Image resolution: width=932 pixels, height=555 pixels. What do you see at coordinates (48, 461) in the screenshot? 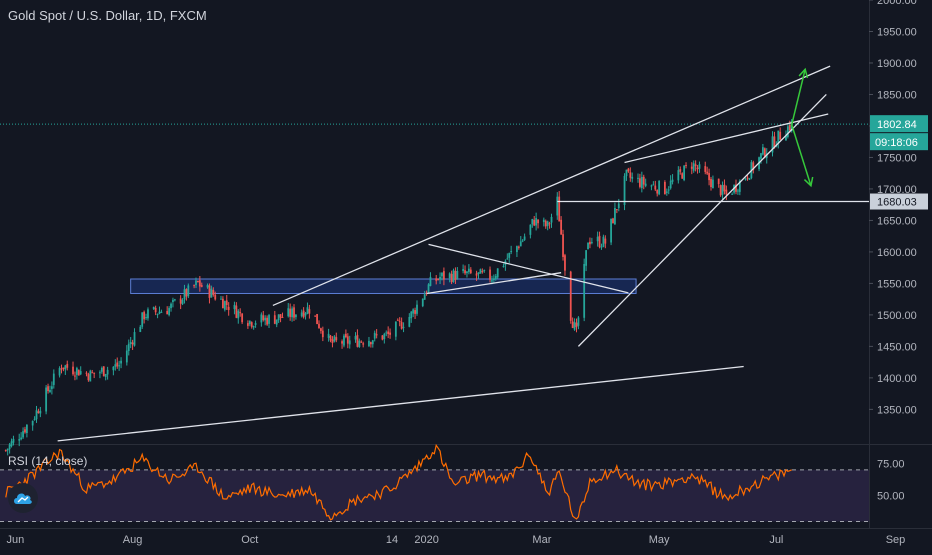
I see `rsi-label: RSI (14, close)` at bounding box center [48, 461].